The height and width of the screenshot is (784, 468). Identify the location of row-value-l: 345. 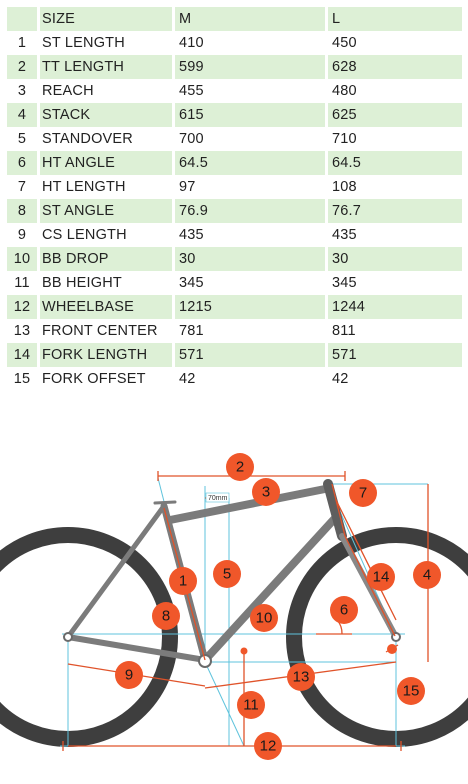
(393, 283).